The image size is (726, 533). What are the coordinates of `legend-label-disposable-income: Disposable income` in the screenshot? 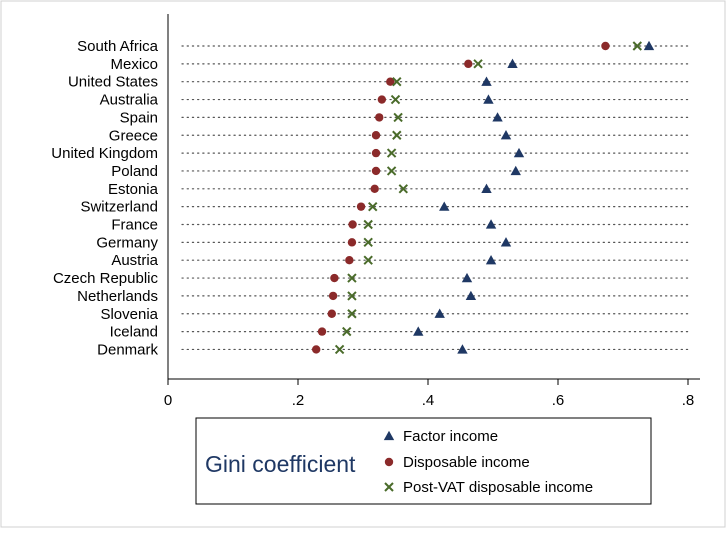 It's located at (466, 462).